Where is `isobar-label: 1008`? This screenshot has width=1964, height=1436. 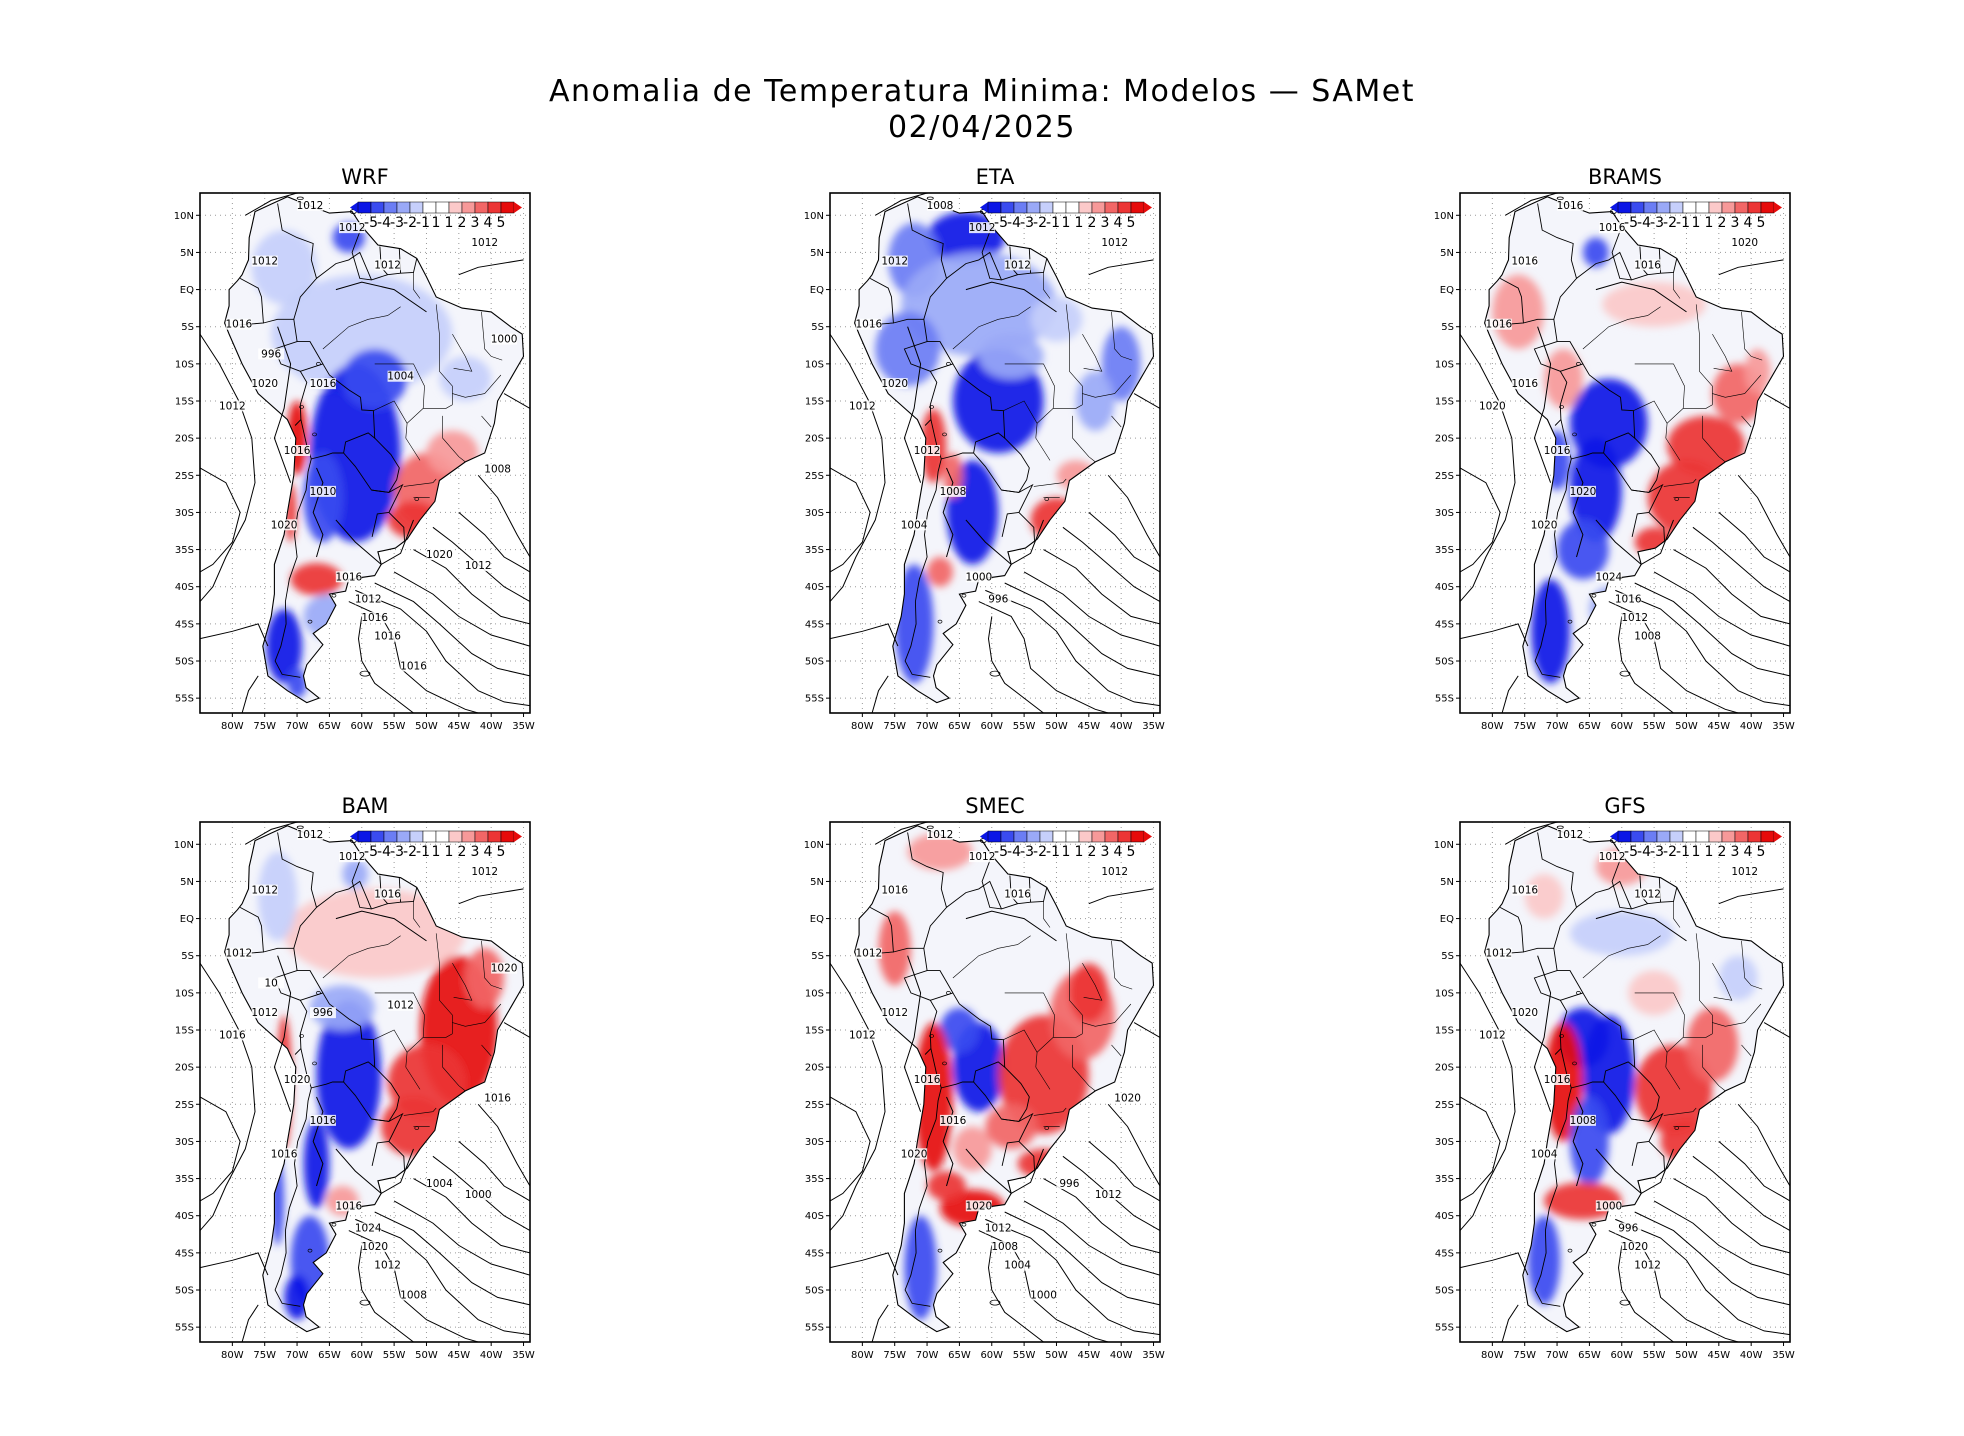 isobar-label: 1008 is located at coordinates (940, 206).